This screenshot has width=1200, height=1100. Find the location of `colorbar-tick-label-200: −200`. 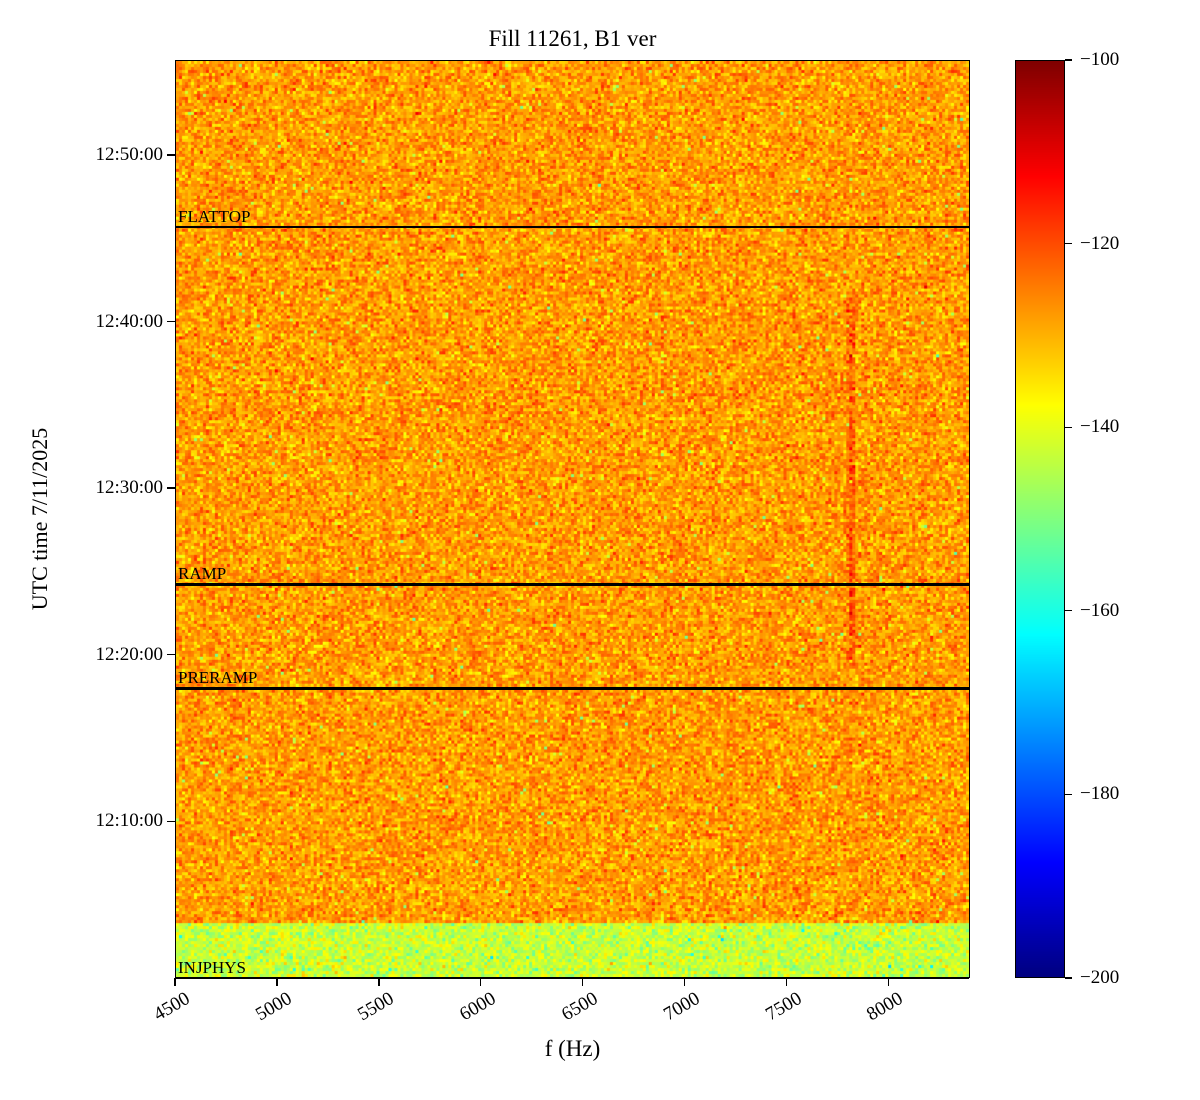

colorbar-tick-label-200: −200 is located at coordinates (1100, 977).